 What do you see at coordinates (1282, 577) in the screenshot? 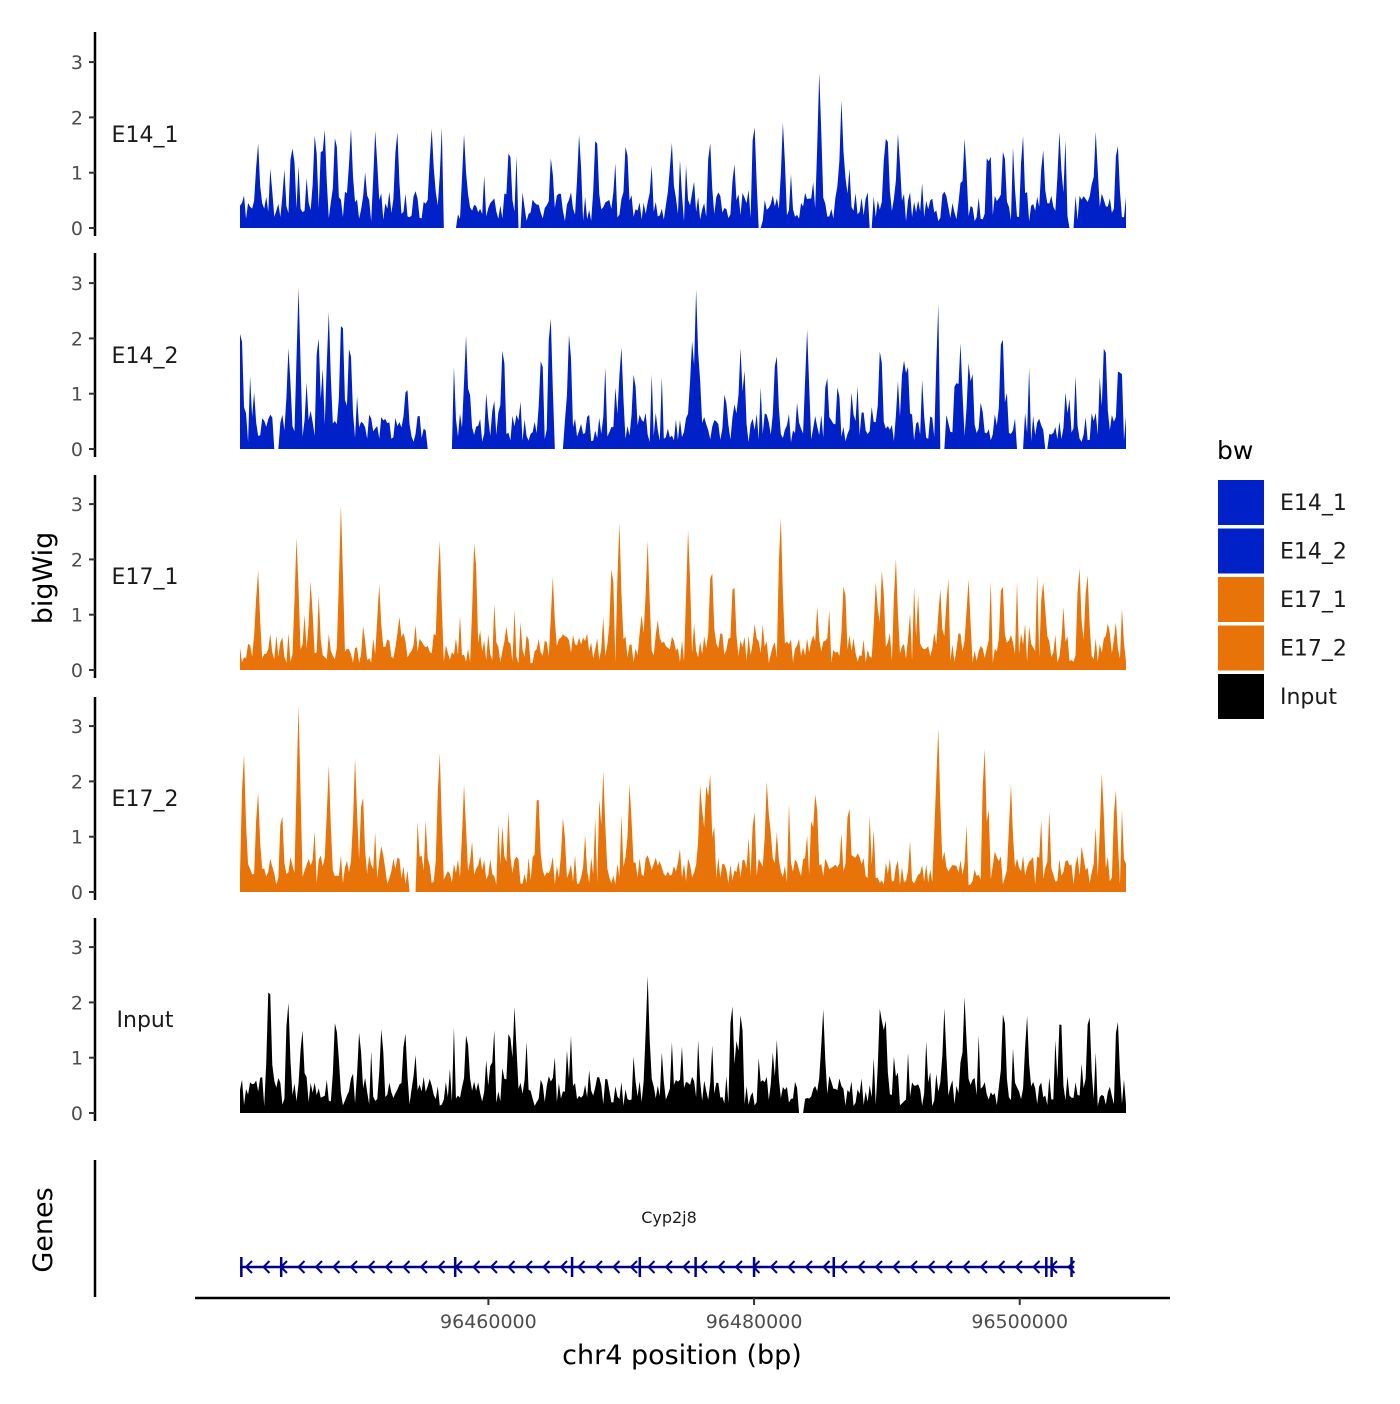
I see `legend: bw E14_1 E14_2 E17_1 E17_2 Input` at bounding box center [1282, 577].